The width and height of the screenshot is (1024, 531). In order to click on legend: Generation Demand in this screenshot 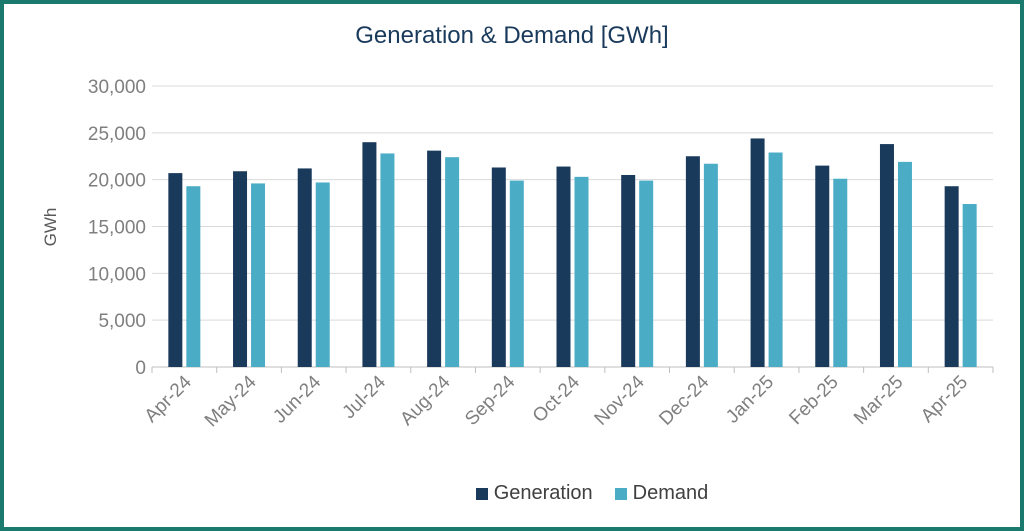, I will do `click(512, 493)`.